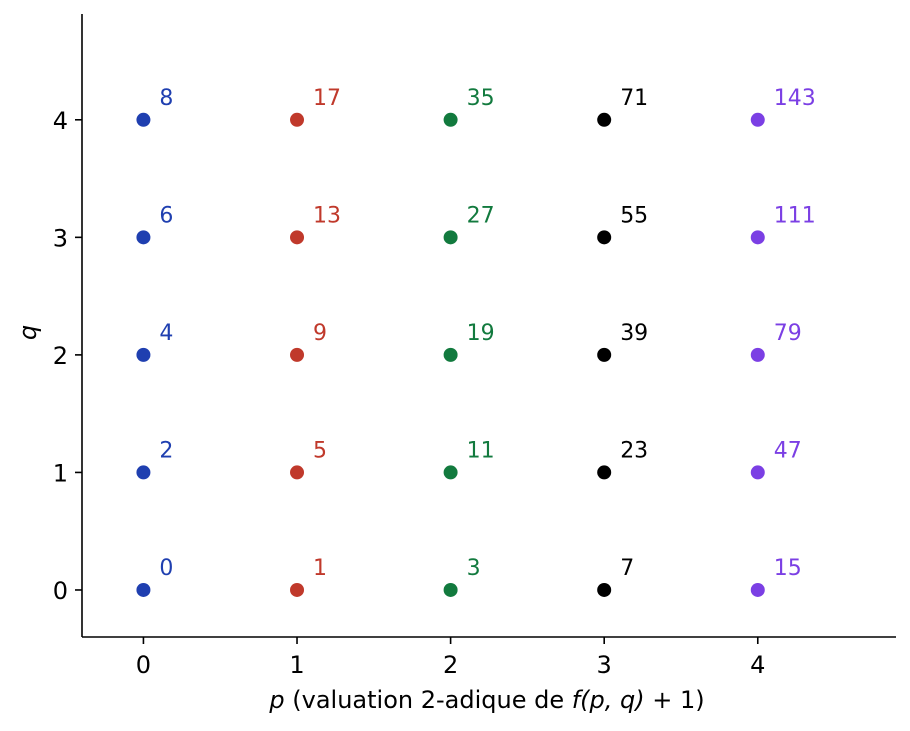  Describe the element at coordinates (60, 121) in the screenshot. I see `y-tick-label: 4` at that location.